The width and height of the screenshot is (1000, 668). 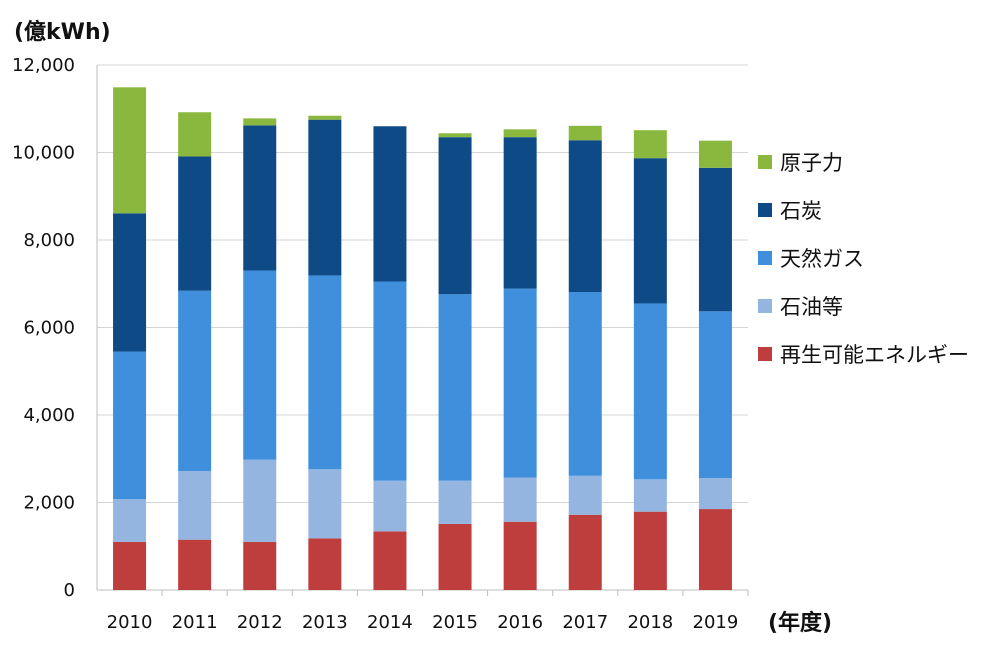 I want to click on legend-label: 天然ガス, so click(x=822, y=259).